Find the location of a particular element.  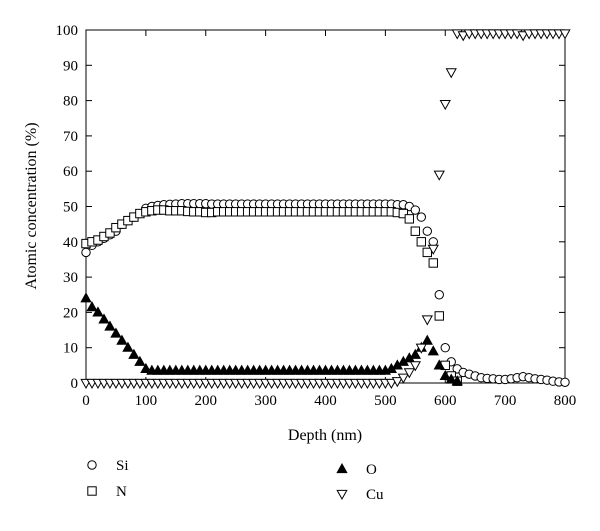

y-tick-label: 50 is located at coordinates (70, 208).